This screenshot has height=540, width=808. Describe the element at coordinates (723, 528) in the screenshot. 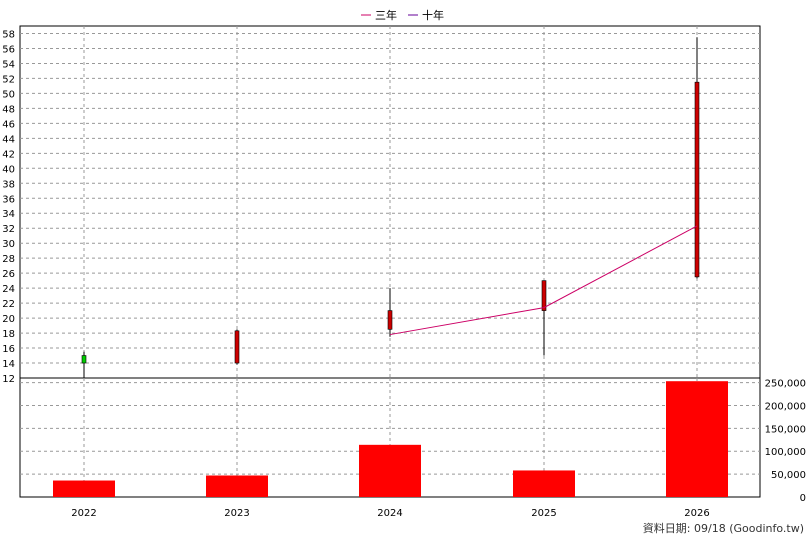

I see `footer-date-source: 資料日期: 09/18 (Goodinfo.tw)` at that location.